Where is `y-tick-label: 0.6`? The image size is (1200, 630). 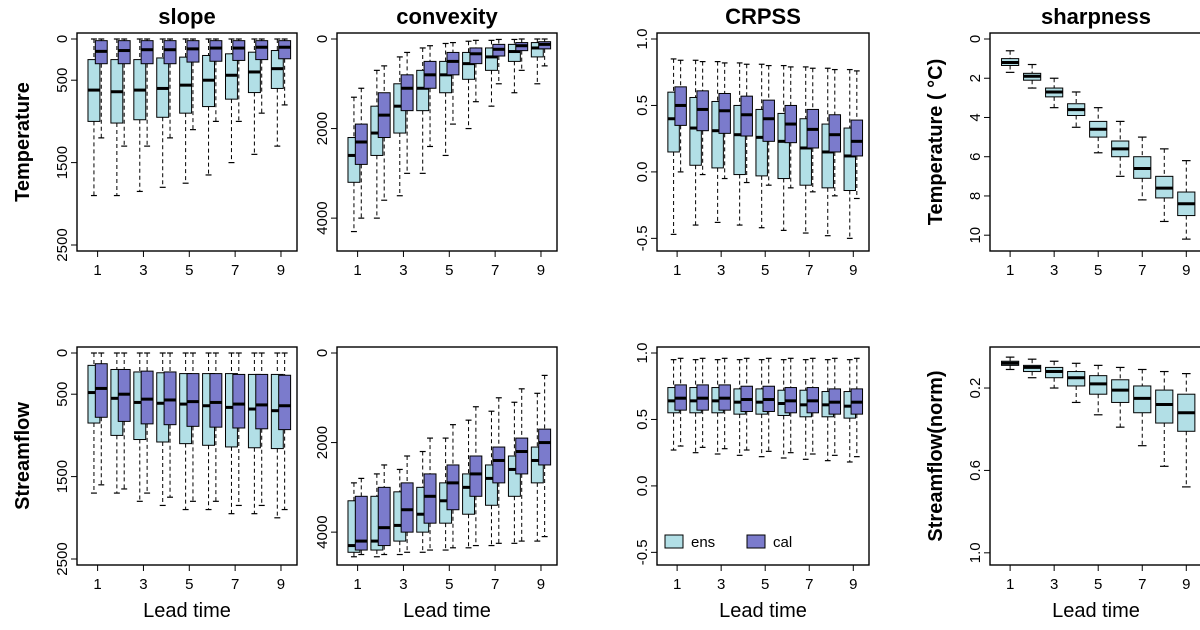
y-tick-label: 0.6 is located at coordinates (975, 470).